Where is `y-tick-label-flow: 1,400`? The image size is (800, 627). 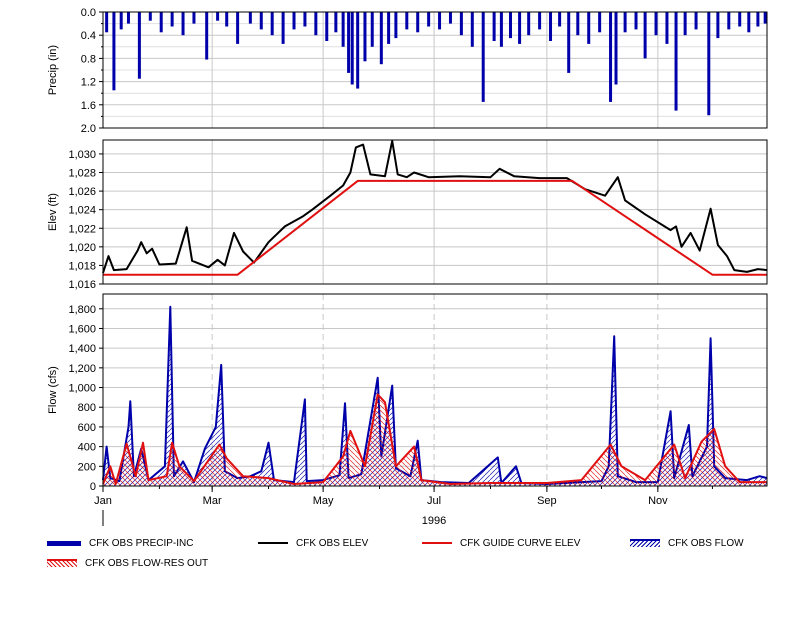 y-tick-label-flow: 1,400 is located at coordinates (82, 349).